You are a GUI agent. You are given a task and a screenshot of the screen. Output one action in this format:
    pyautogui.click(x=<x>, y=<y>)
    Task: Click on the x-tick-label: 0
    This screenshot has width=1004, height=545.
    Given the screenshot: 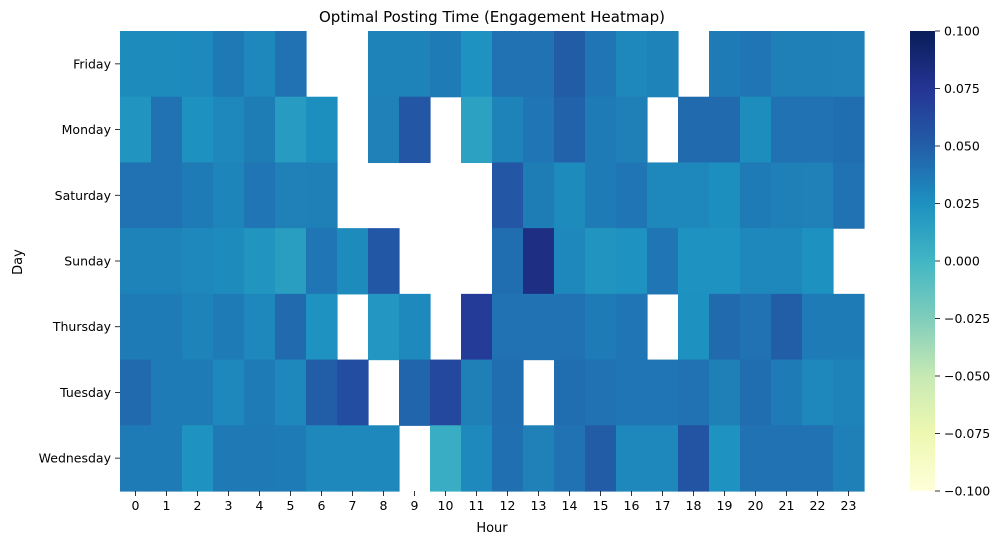 What is the action you would take?
    pyautogui.click(x=136, y=505)
    